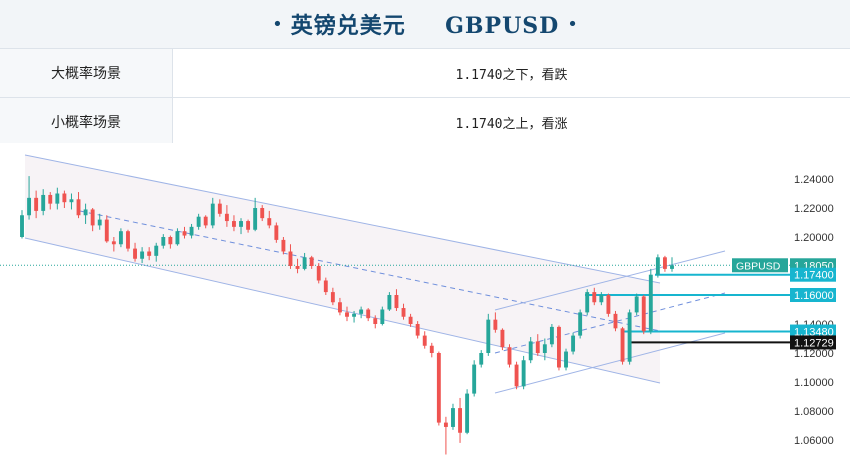 The height and width of the screenshot is (470, 850). What do you see at coordinates (814, 343) in the screenshot?
I see `level-label-3: 1.12729` at bounding box center [814, 343].